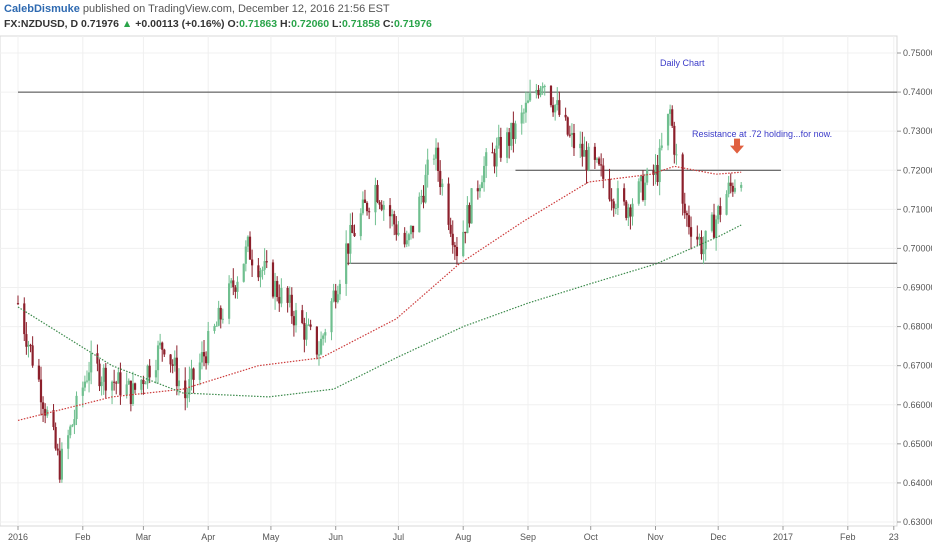  Describe the element at coordinates (233, 24) in the screenshot. I see `open-label: O:` at that location.